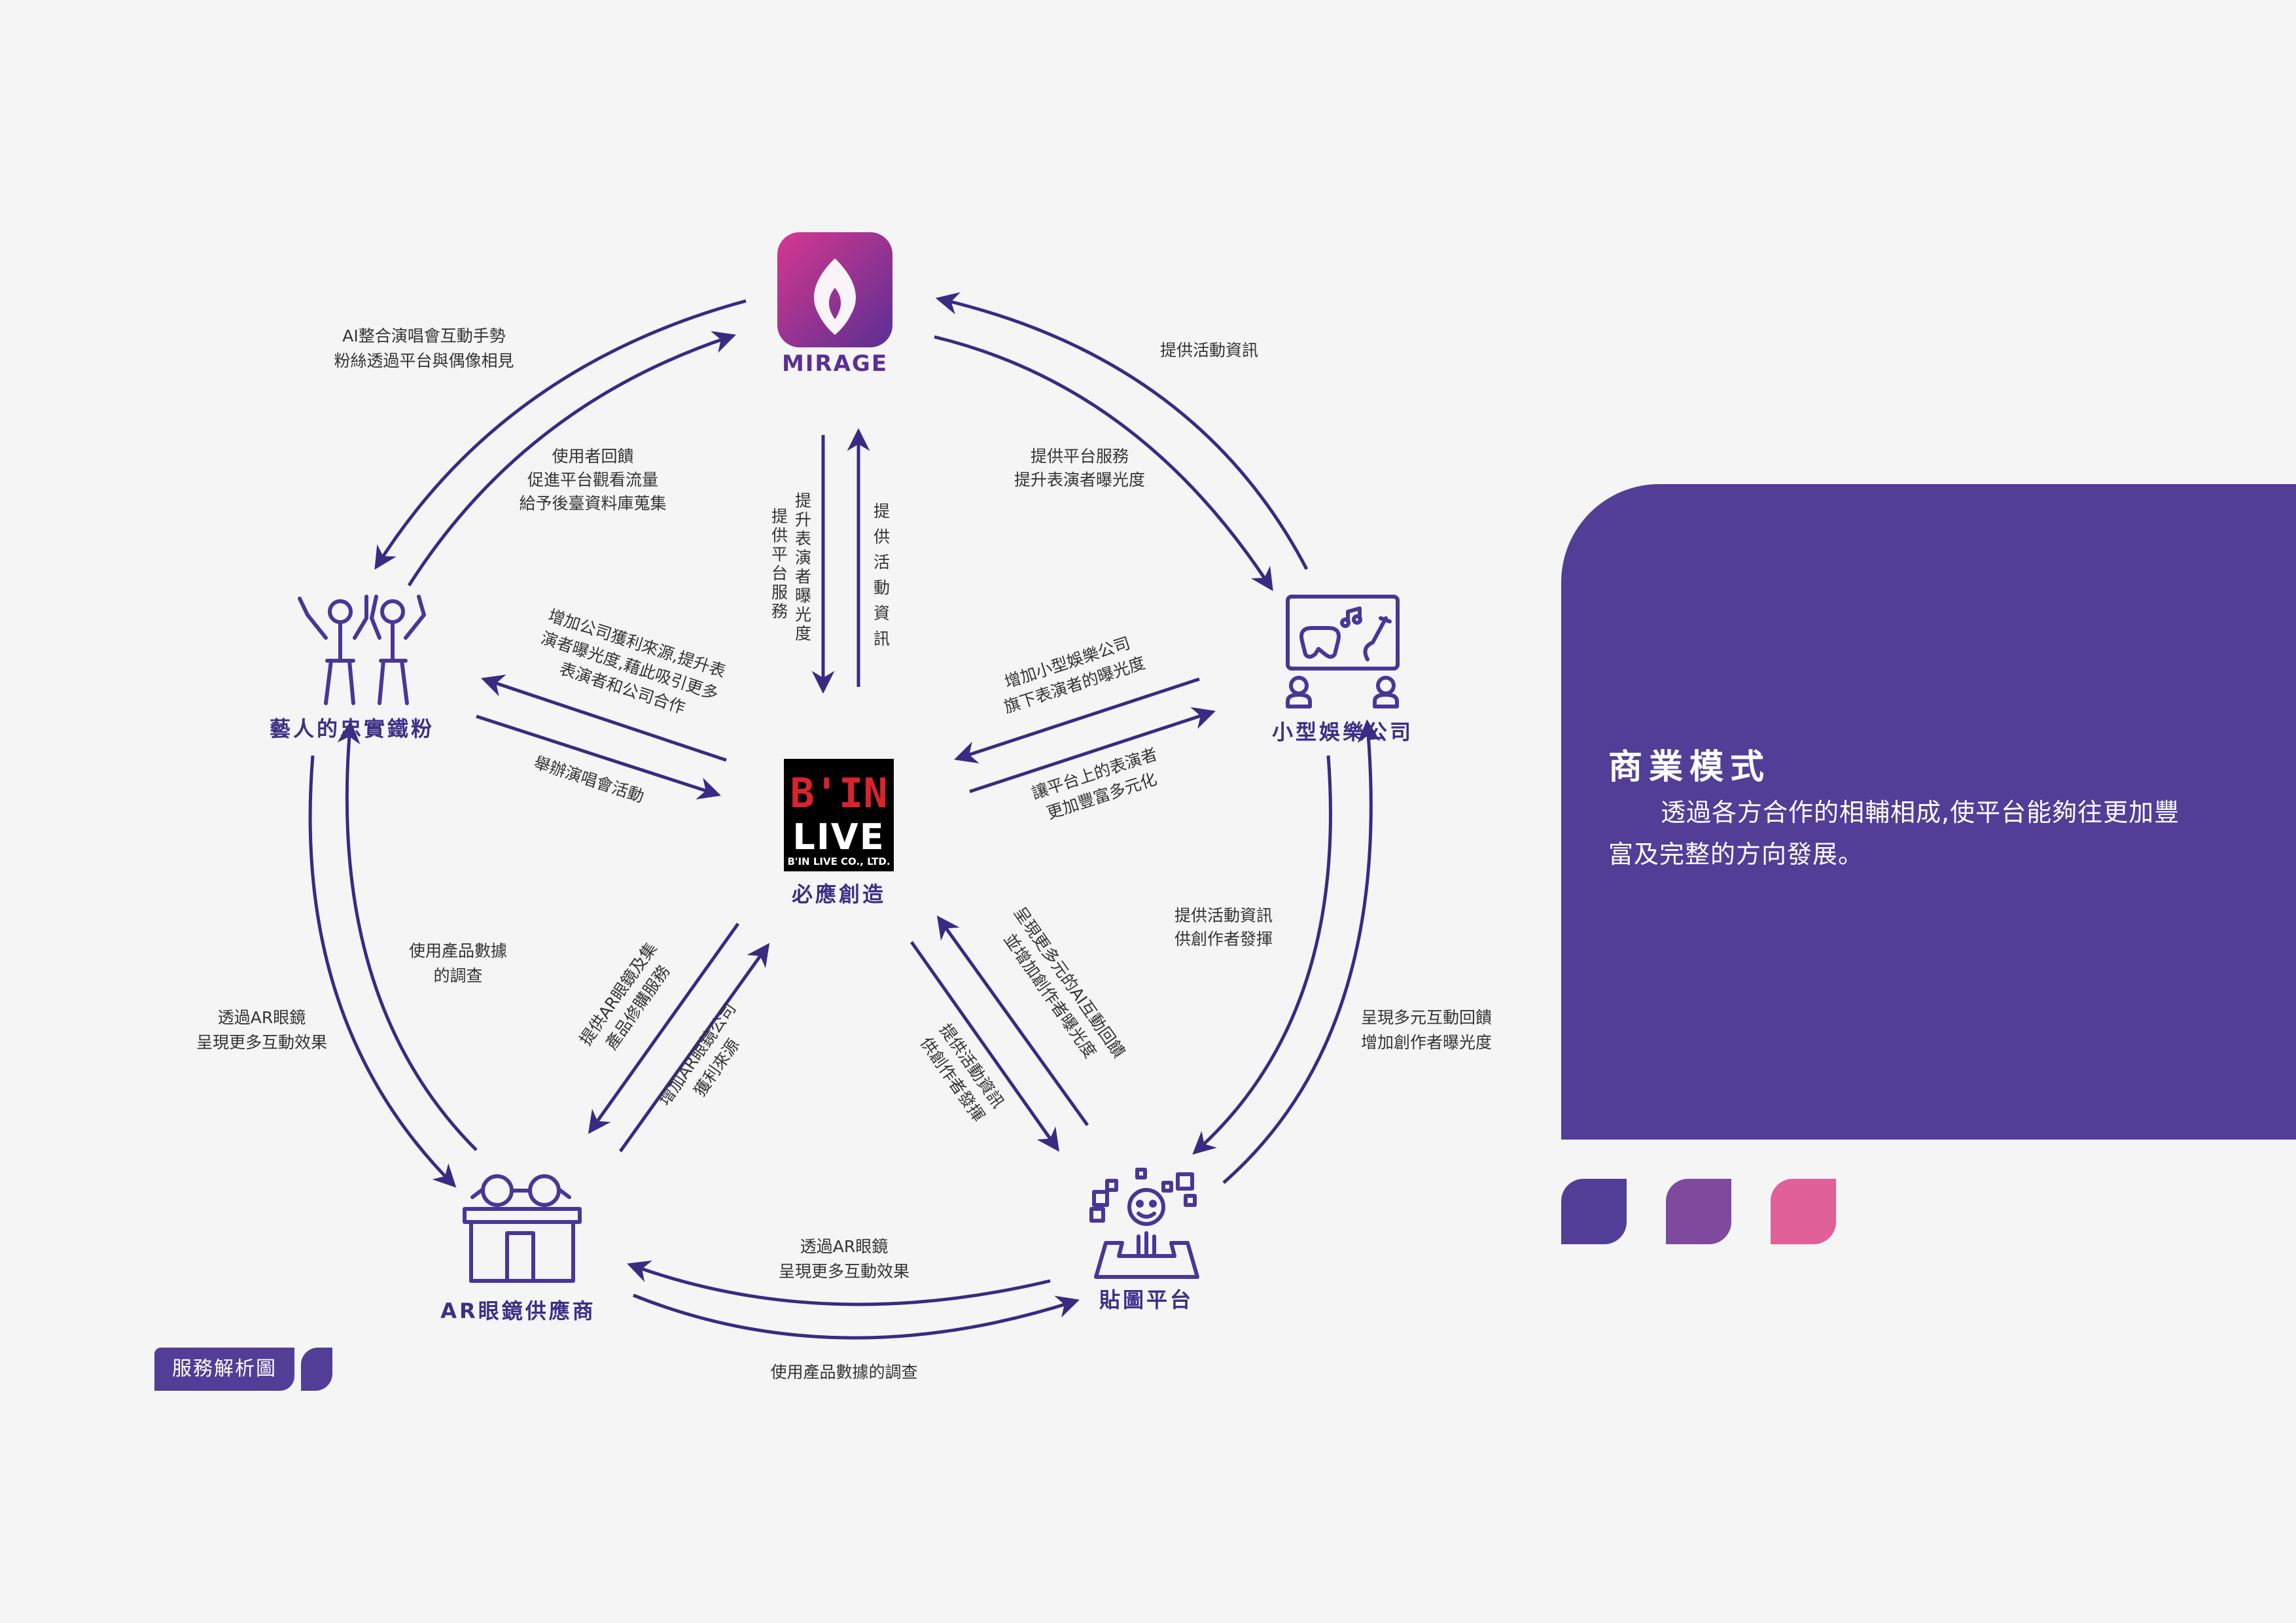  I want to click on label-company-to-mirage: 提供活動資訊, so click(1209, 350).